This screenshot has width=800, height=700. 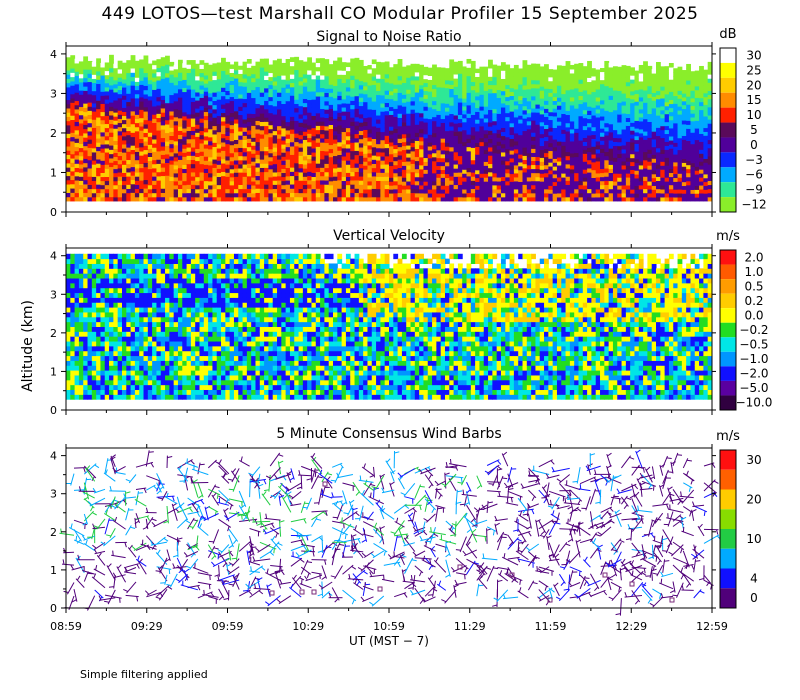 What do you see at coordinates (753, 374) in the screenshot?
I see `colorbar-label: −2.0` at bounding box center [753, 374].